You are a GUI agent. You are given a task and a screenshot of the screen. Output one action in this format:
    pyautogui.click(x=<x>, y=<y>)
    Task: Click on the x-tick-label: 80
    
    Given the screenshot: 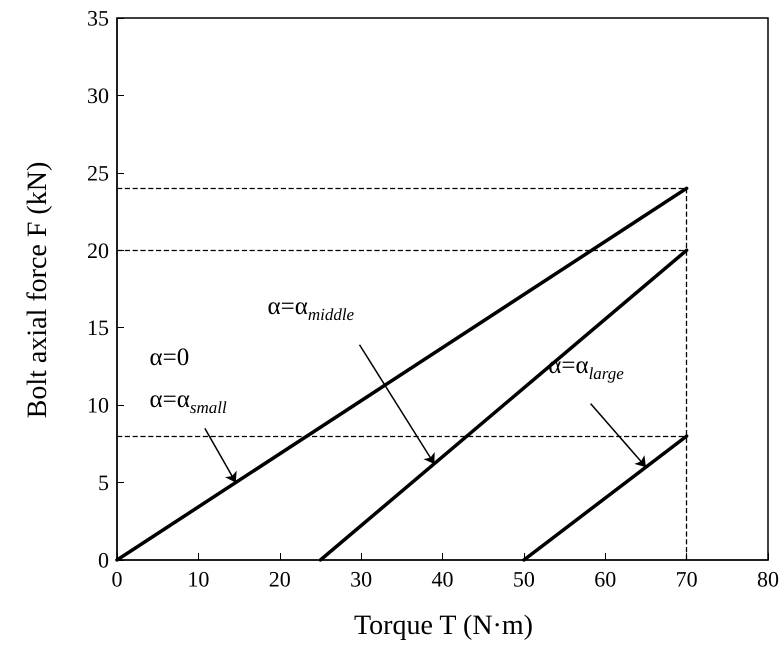 What is the action you would take?
    pyautogui.click(x=768, y=579)
    